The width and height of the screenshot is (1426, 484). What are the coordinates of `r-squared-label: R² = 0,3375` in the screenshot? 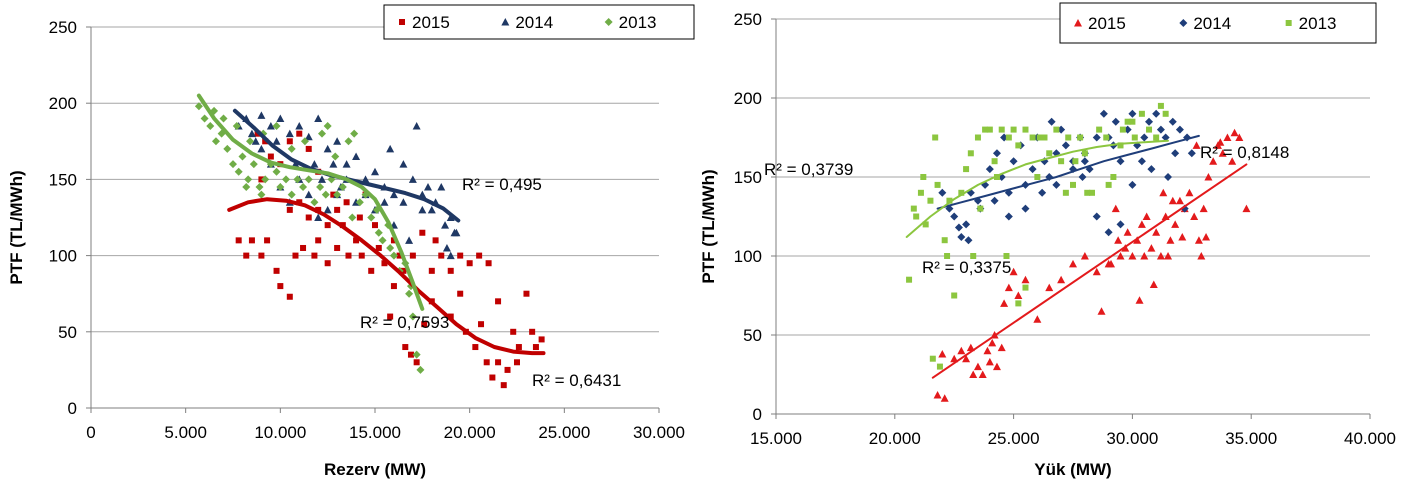 It's located at (966, 267).